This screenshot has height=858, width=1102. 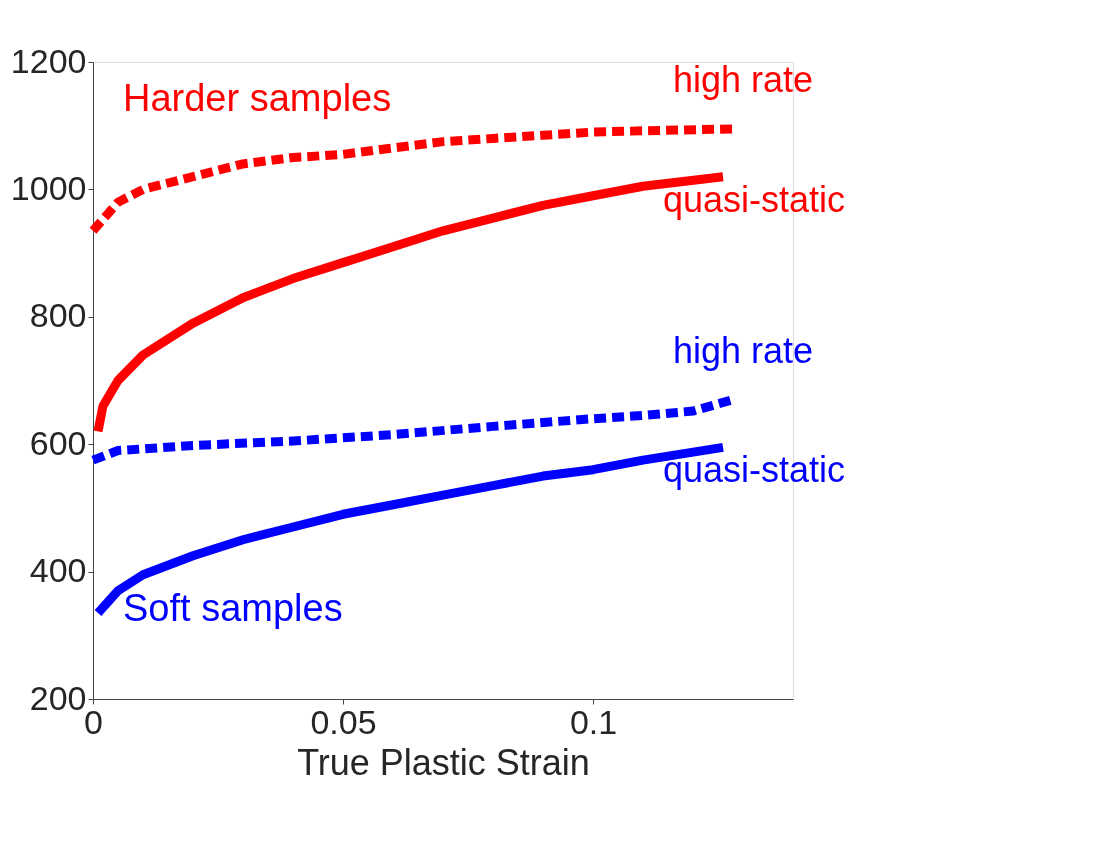 What do you see at coordinates (58, 442) in the screenshot?
I see `y-tick-label: 600` at bounding box center [58, 442].